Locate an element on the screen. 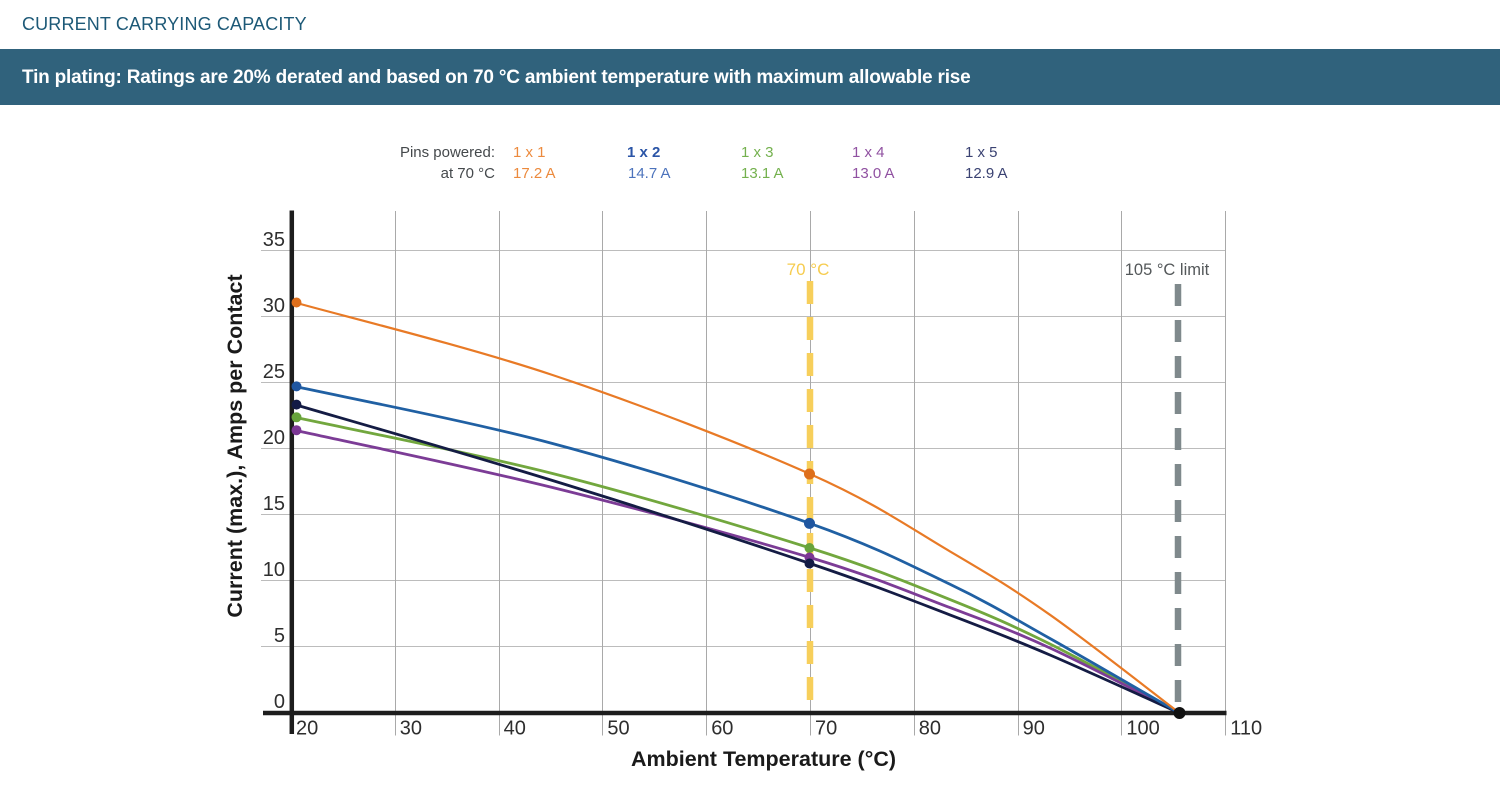 This screenshot has width=1500, height=809. svg-text: 90 is located at coordinates (1034, 729).